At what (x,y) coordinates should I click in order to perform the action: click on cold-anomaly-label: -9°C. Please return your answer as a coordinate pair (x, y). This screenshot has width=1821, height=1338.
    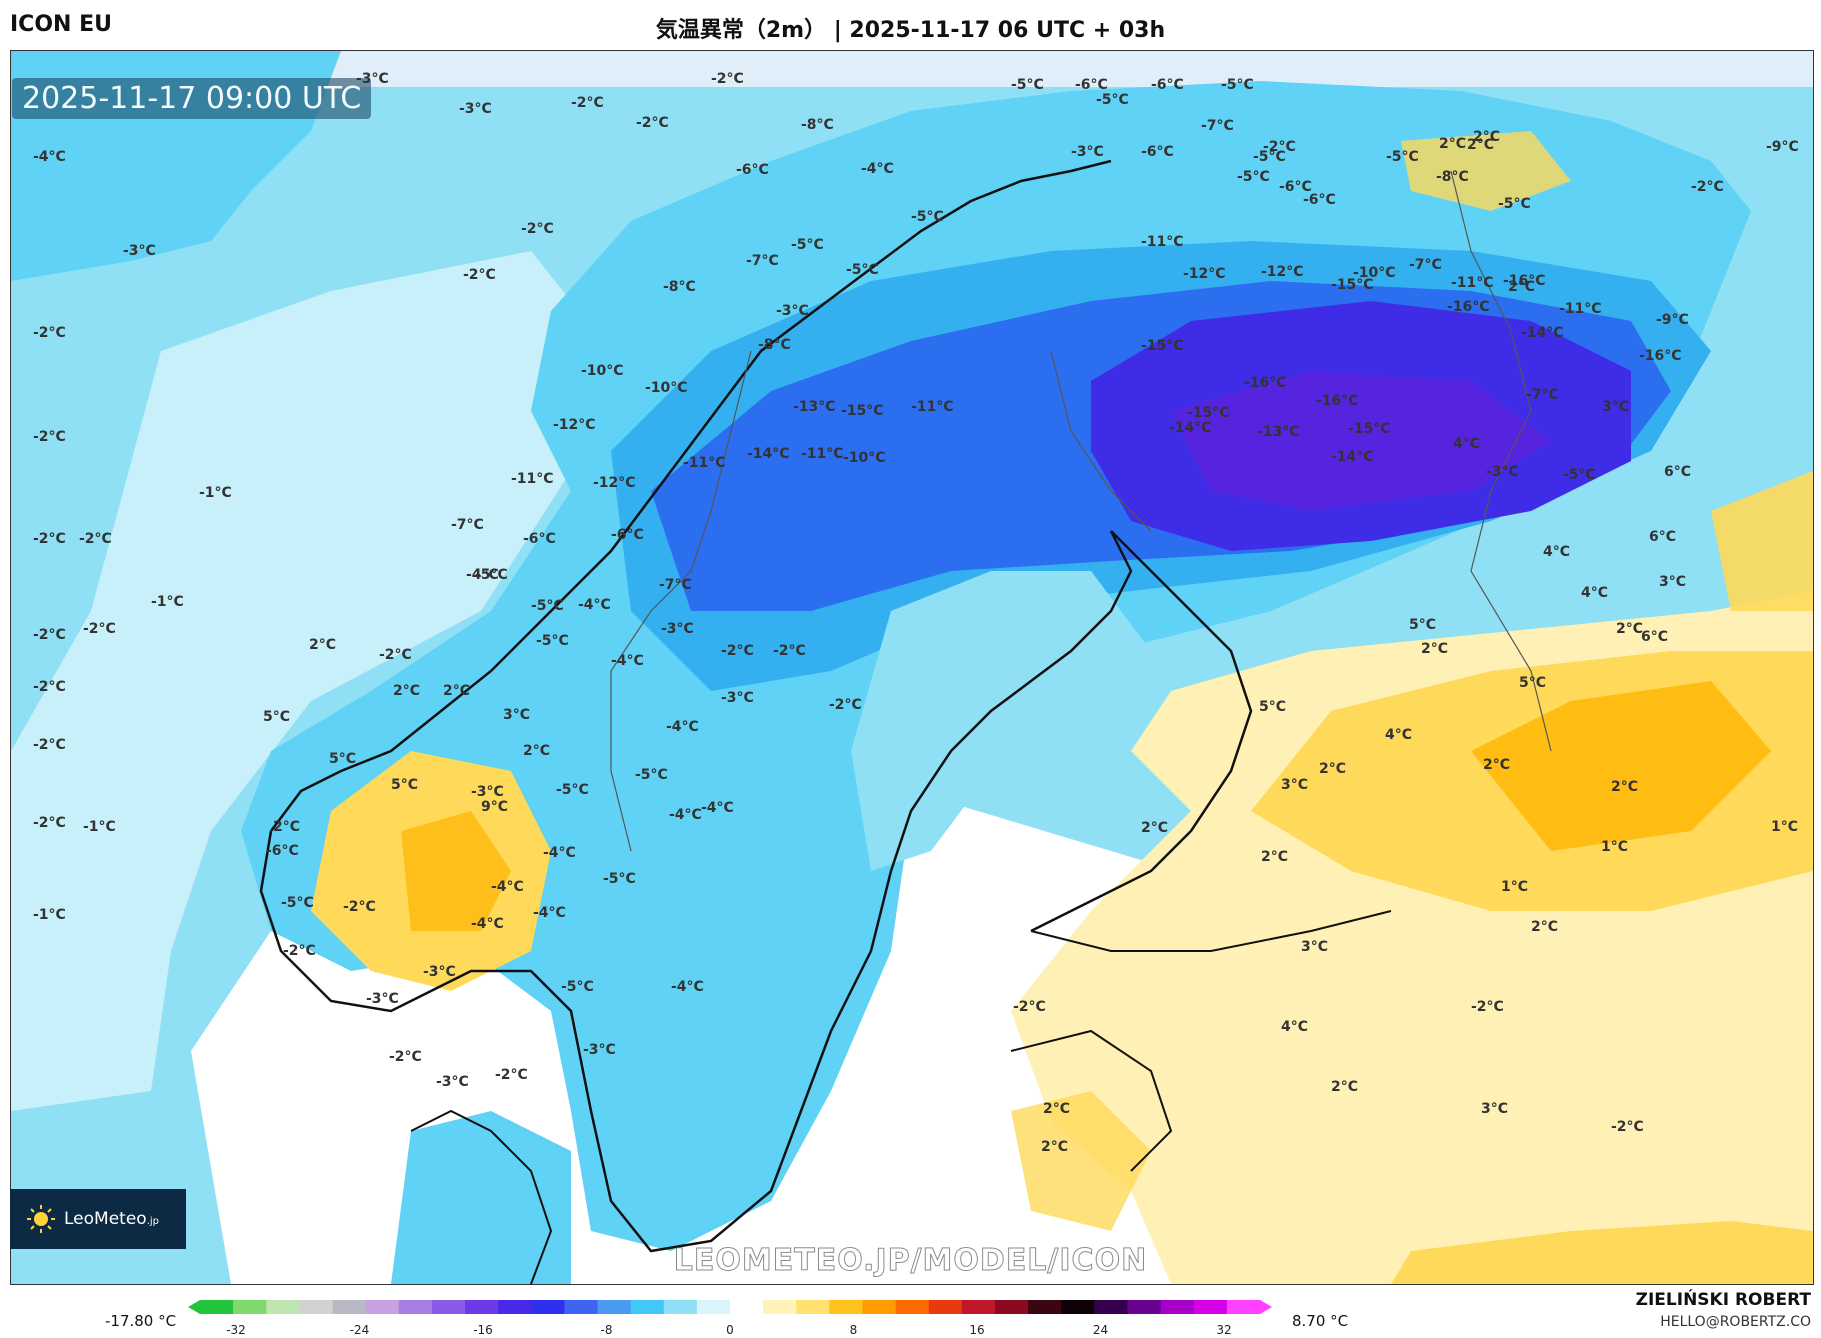
    Looking at the image, I should click on (1672, 320).